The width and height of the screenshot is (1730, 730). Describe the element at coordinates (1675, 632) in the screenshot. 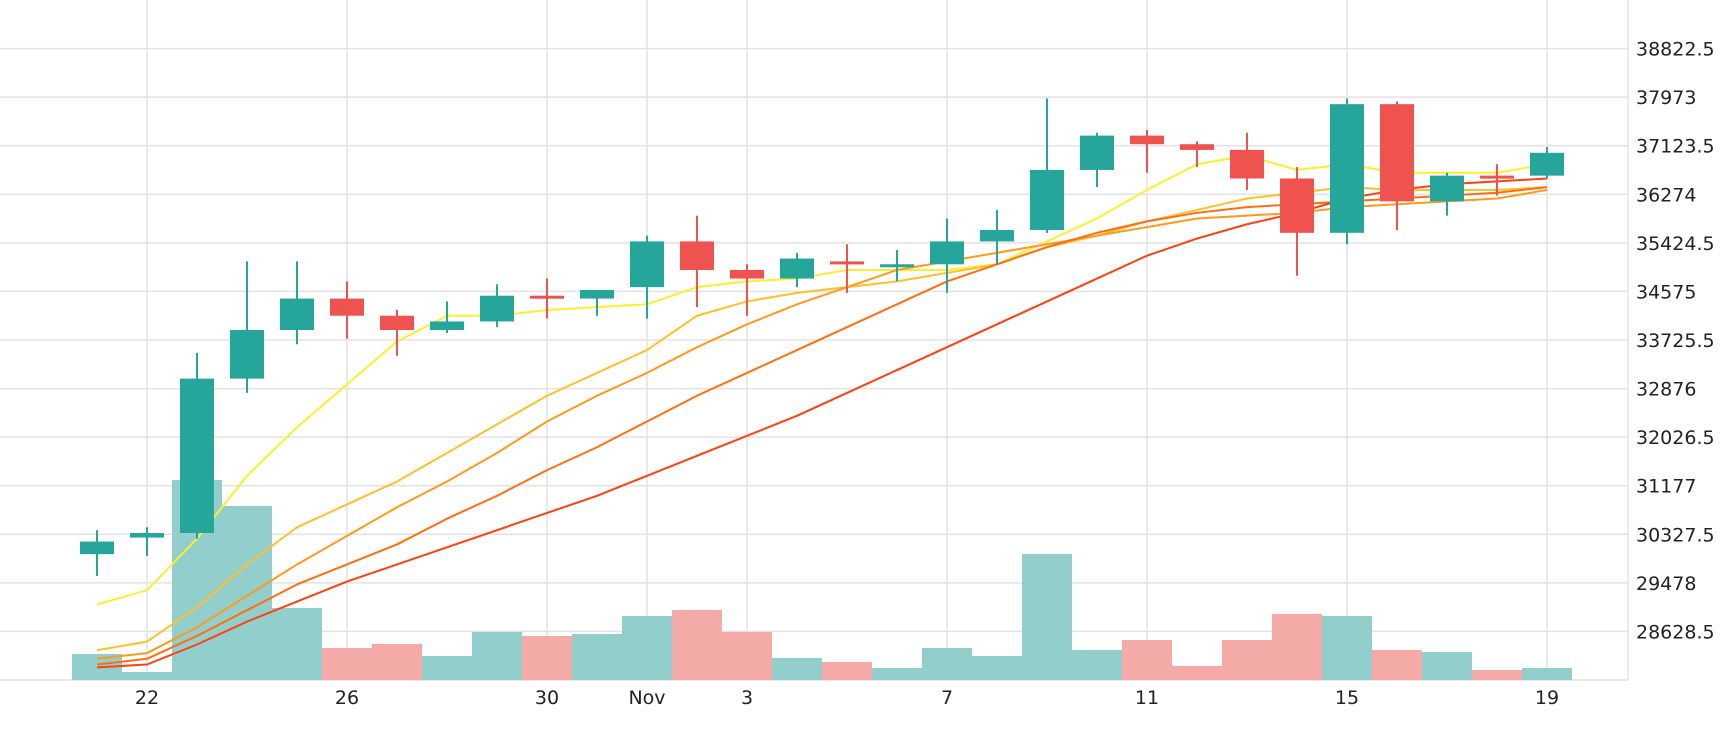

I see `y-tick-label: 28628.5` at that location.